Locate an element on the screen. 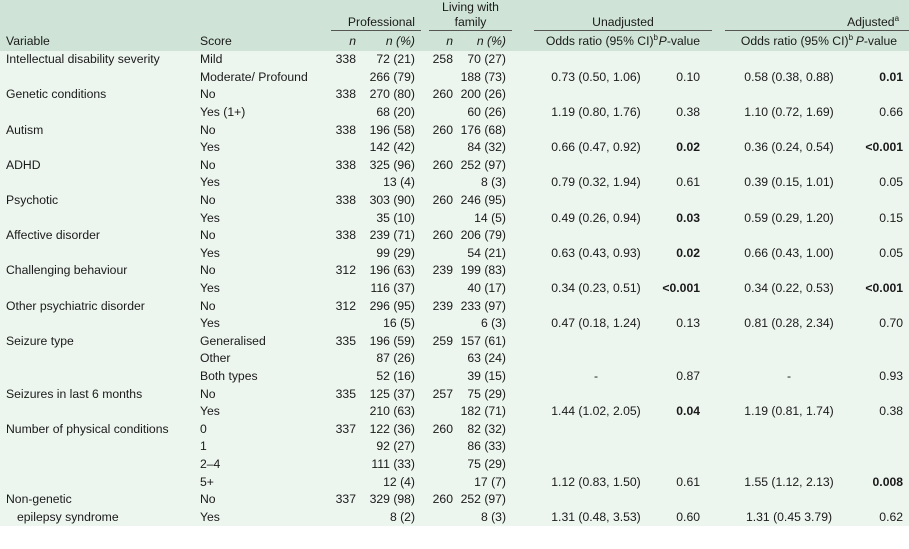 This screenshot has height=549, width=909. cell-family-npct: 54 (21) is located at coordinates (486, 252).